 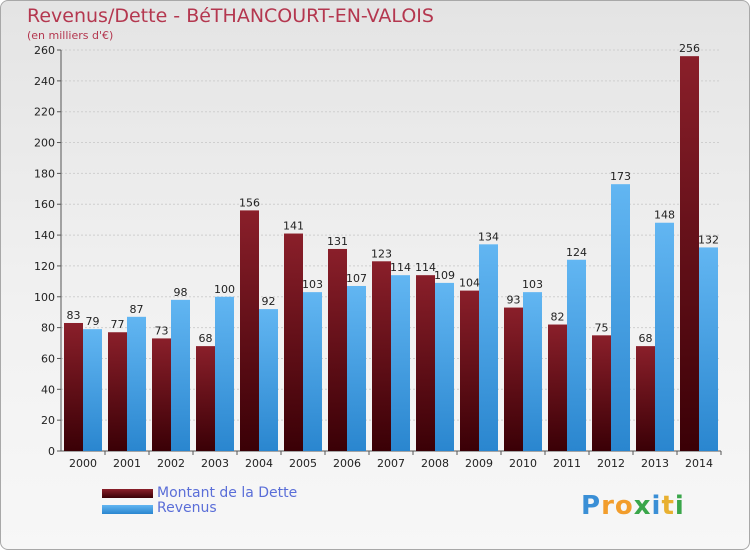 What do you see at coordinates (127, 509) in the screenshot?
I see `legend-swatch-revenus` at bounding box center [127, 509].